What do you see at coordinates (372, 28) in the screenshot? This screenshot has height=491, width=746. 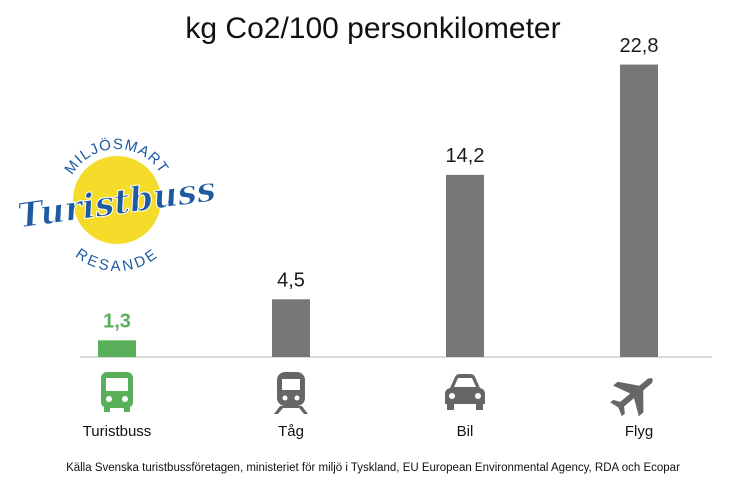 I see `chart-title: kg Co2/100 personkilometer` at bounding box center [372, 28].